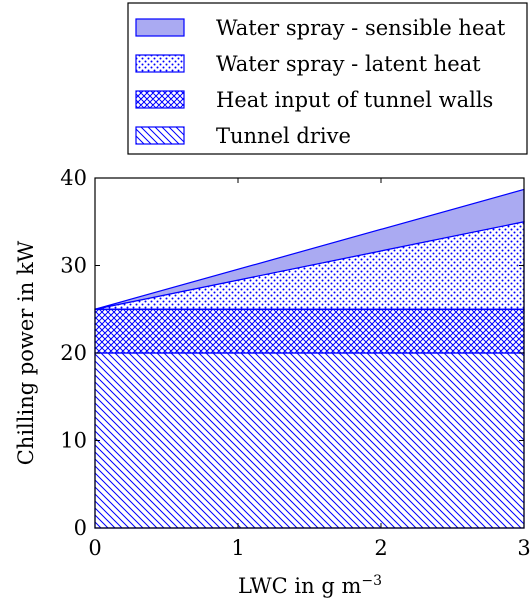 This screenshot has width=530, height=608. I want to click on x-tick-label: 0, so click(94, 548).